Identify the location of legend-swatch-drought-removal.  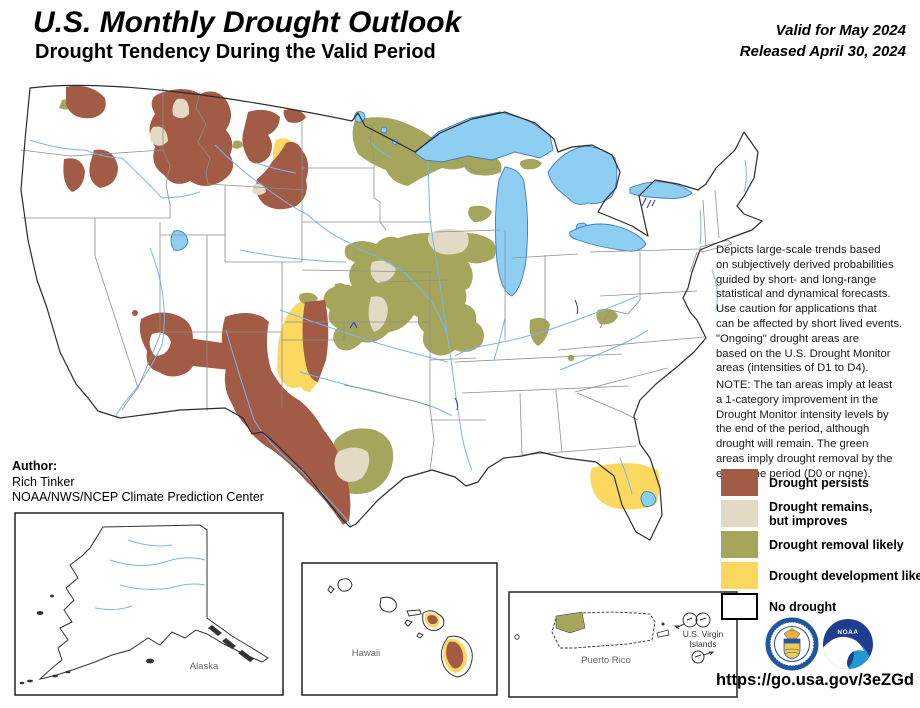
(739, 544).